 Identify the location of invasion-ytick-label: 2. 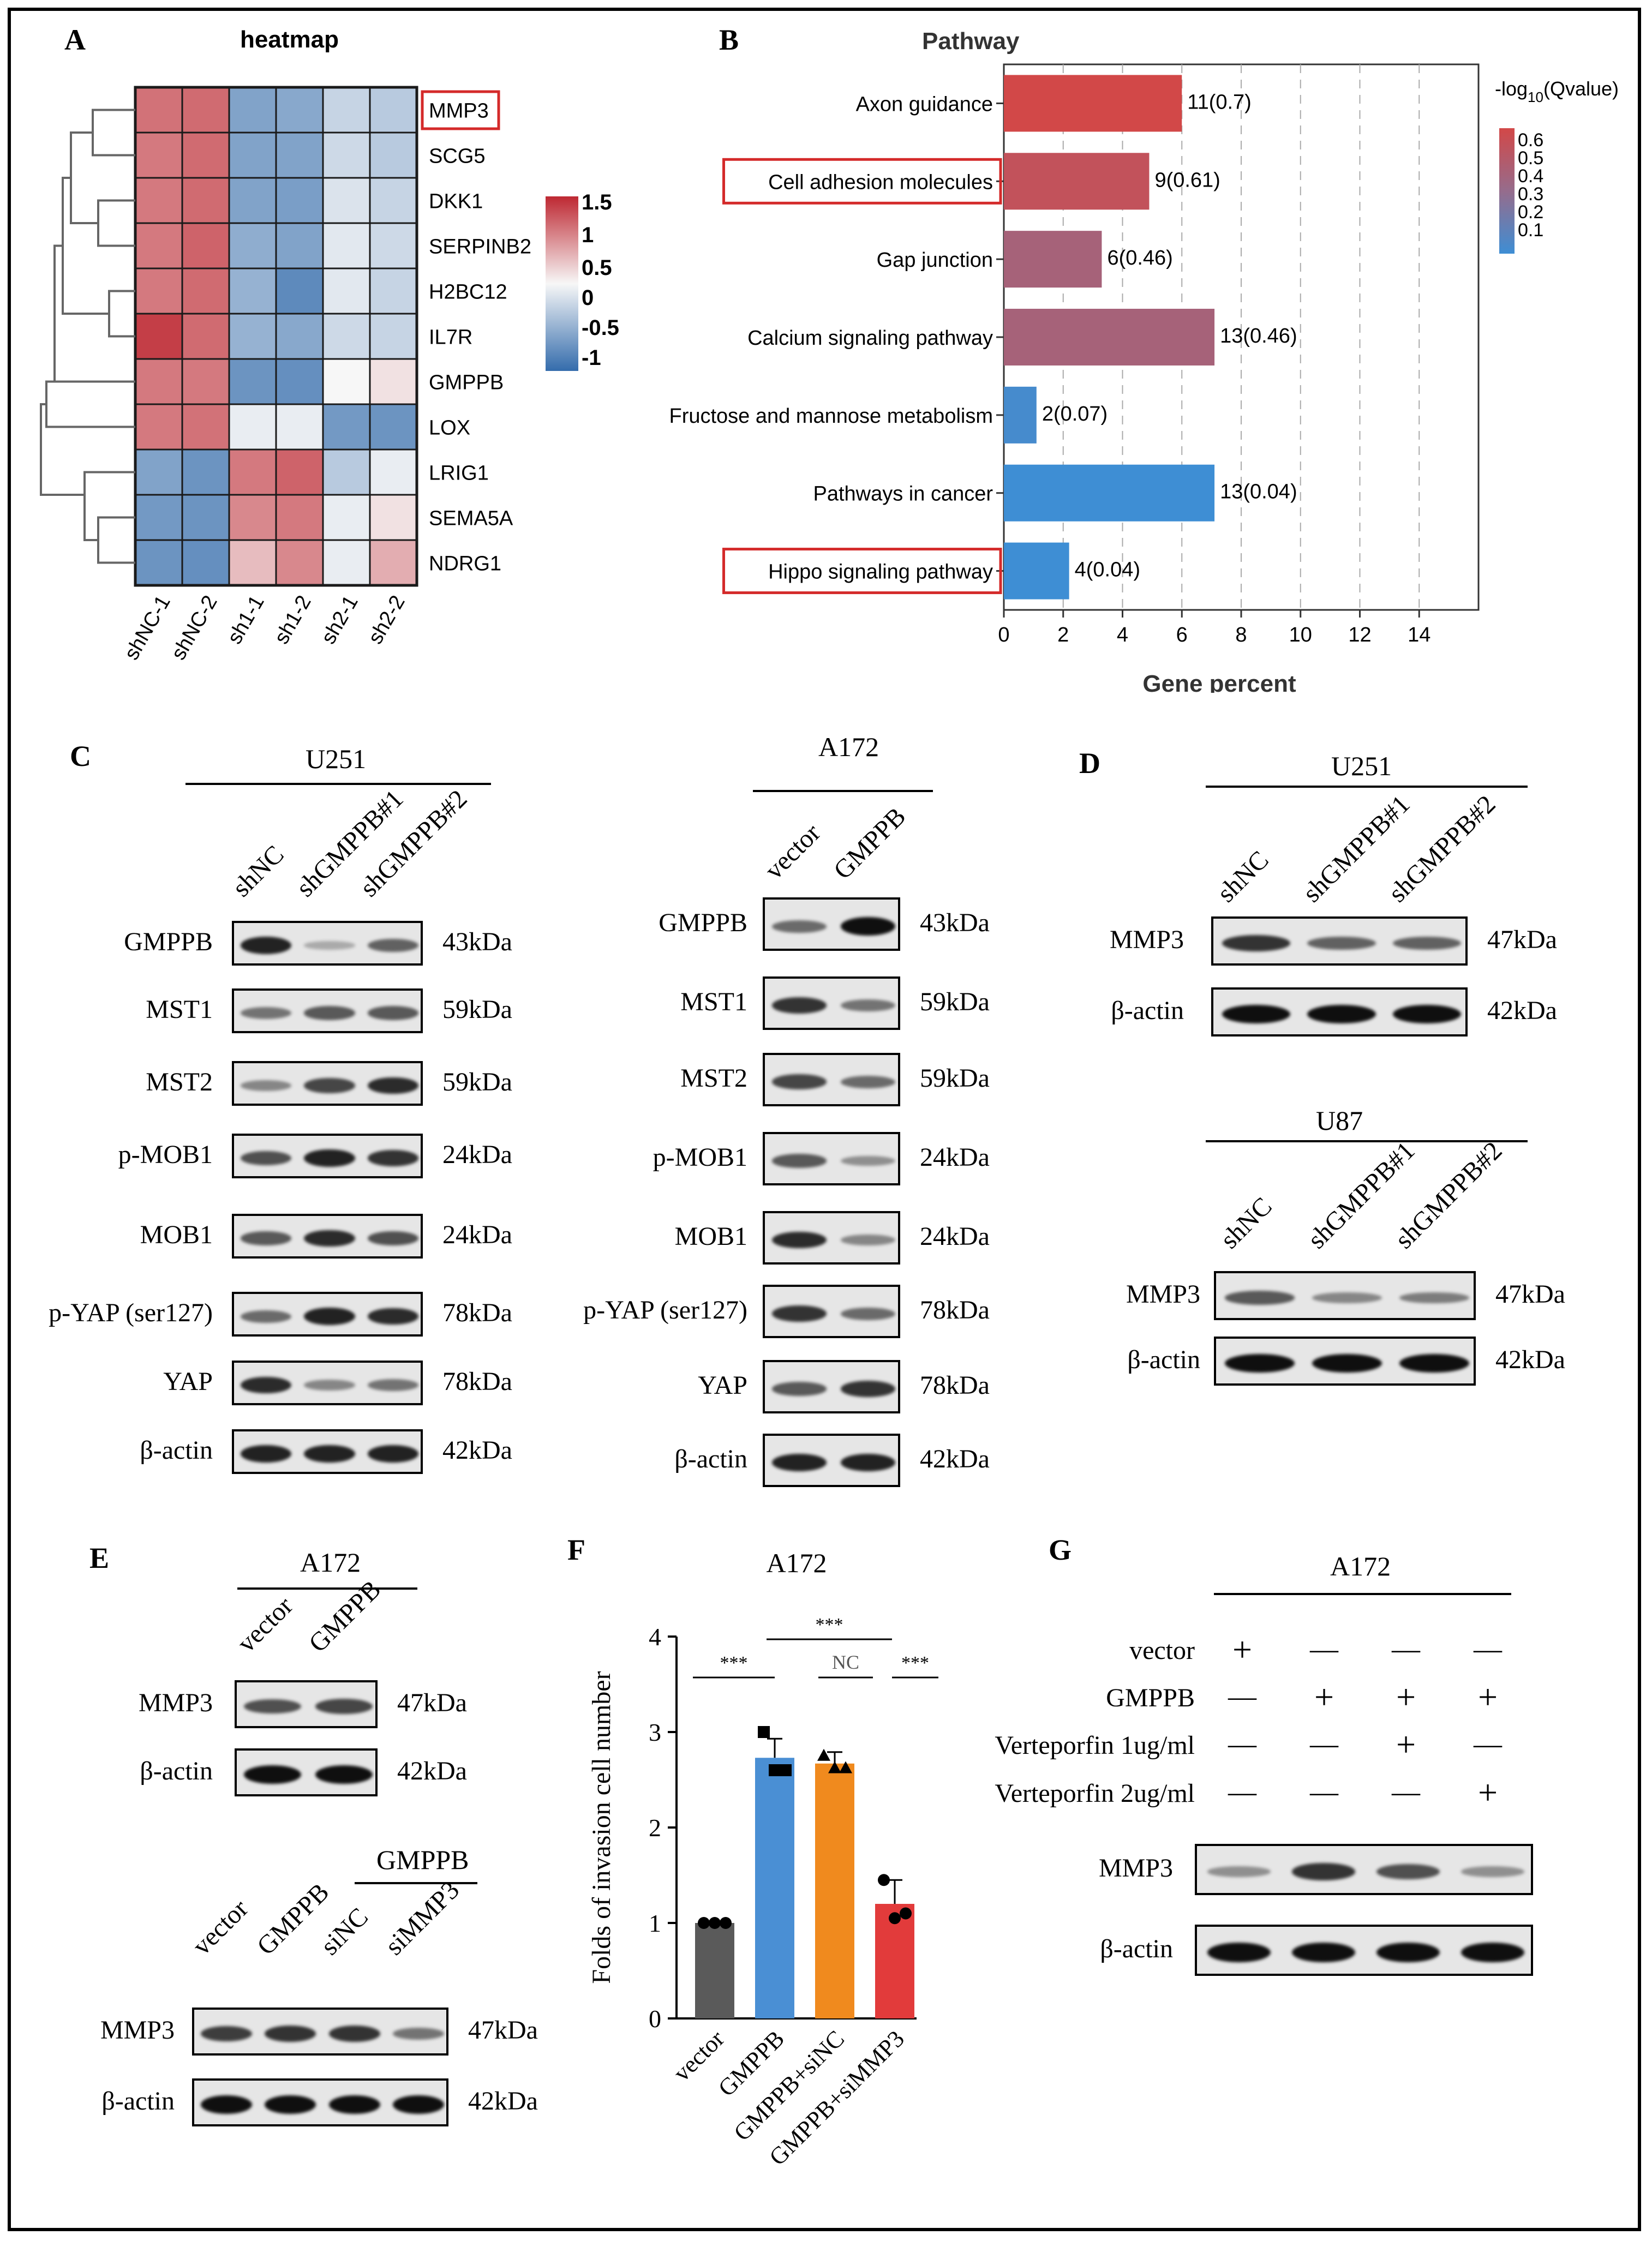
(655, 1828).